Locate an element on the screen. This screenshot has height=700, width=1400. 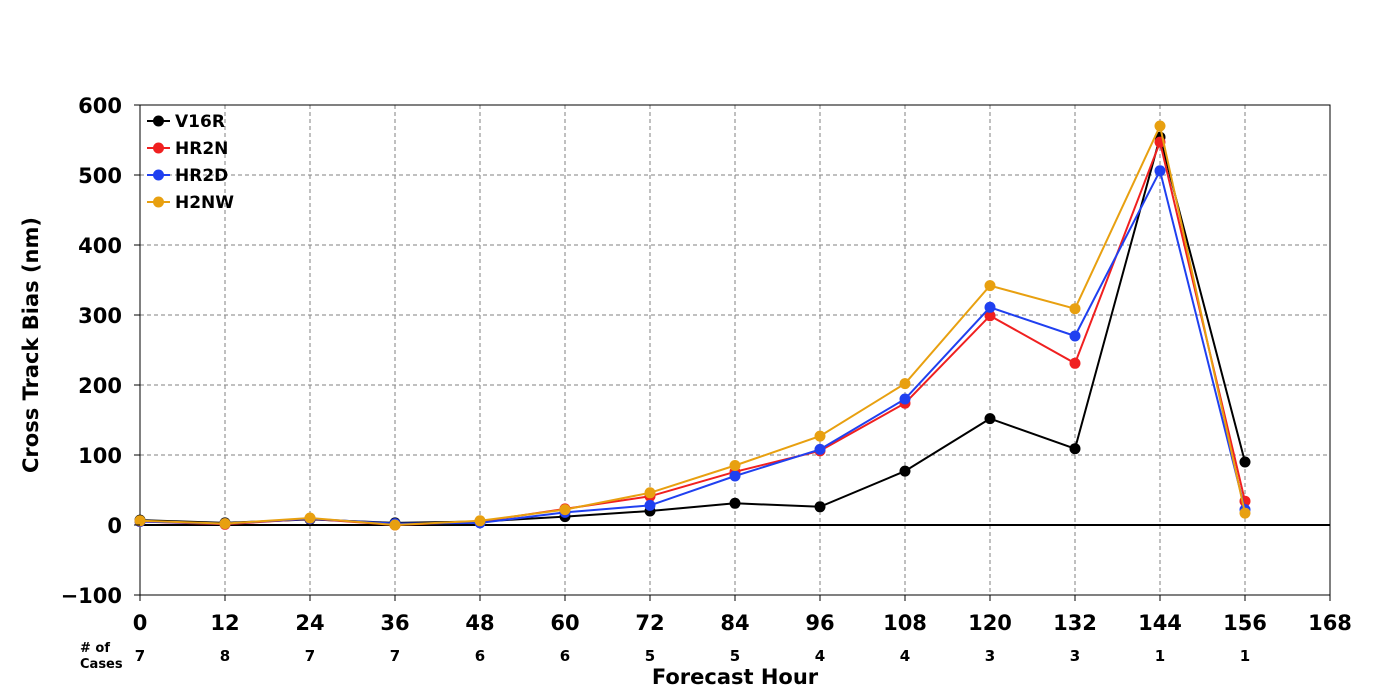
legend-label: V16R is located at coordinates (200, 122).